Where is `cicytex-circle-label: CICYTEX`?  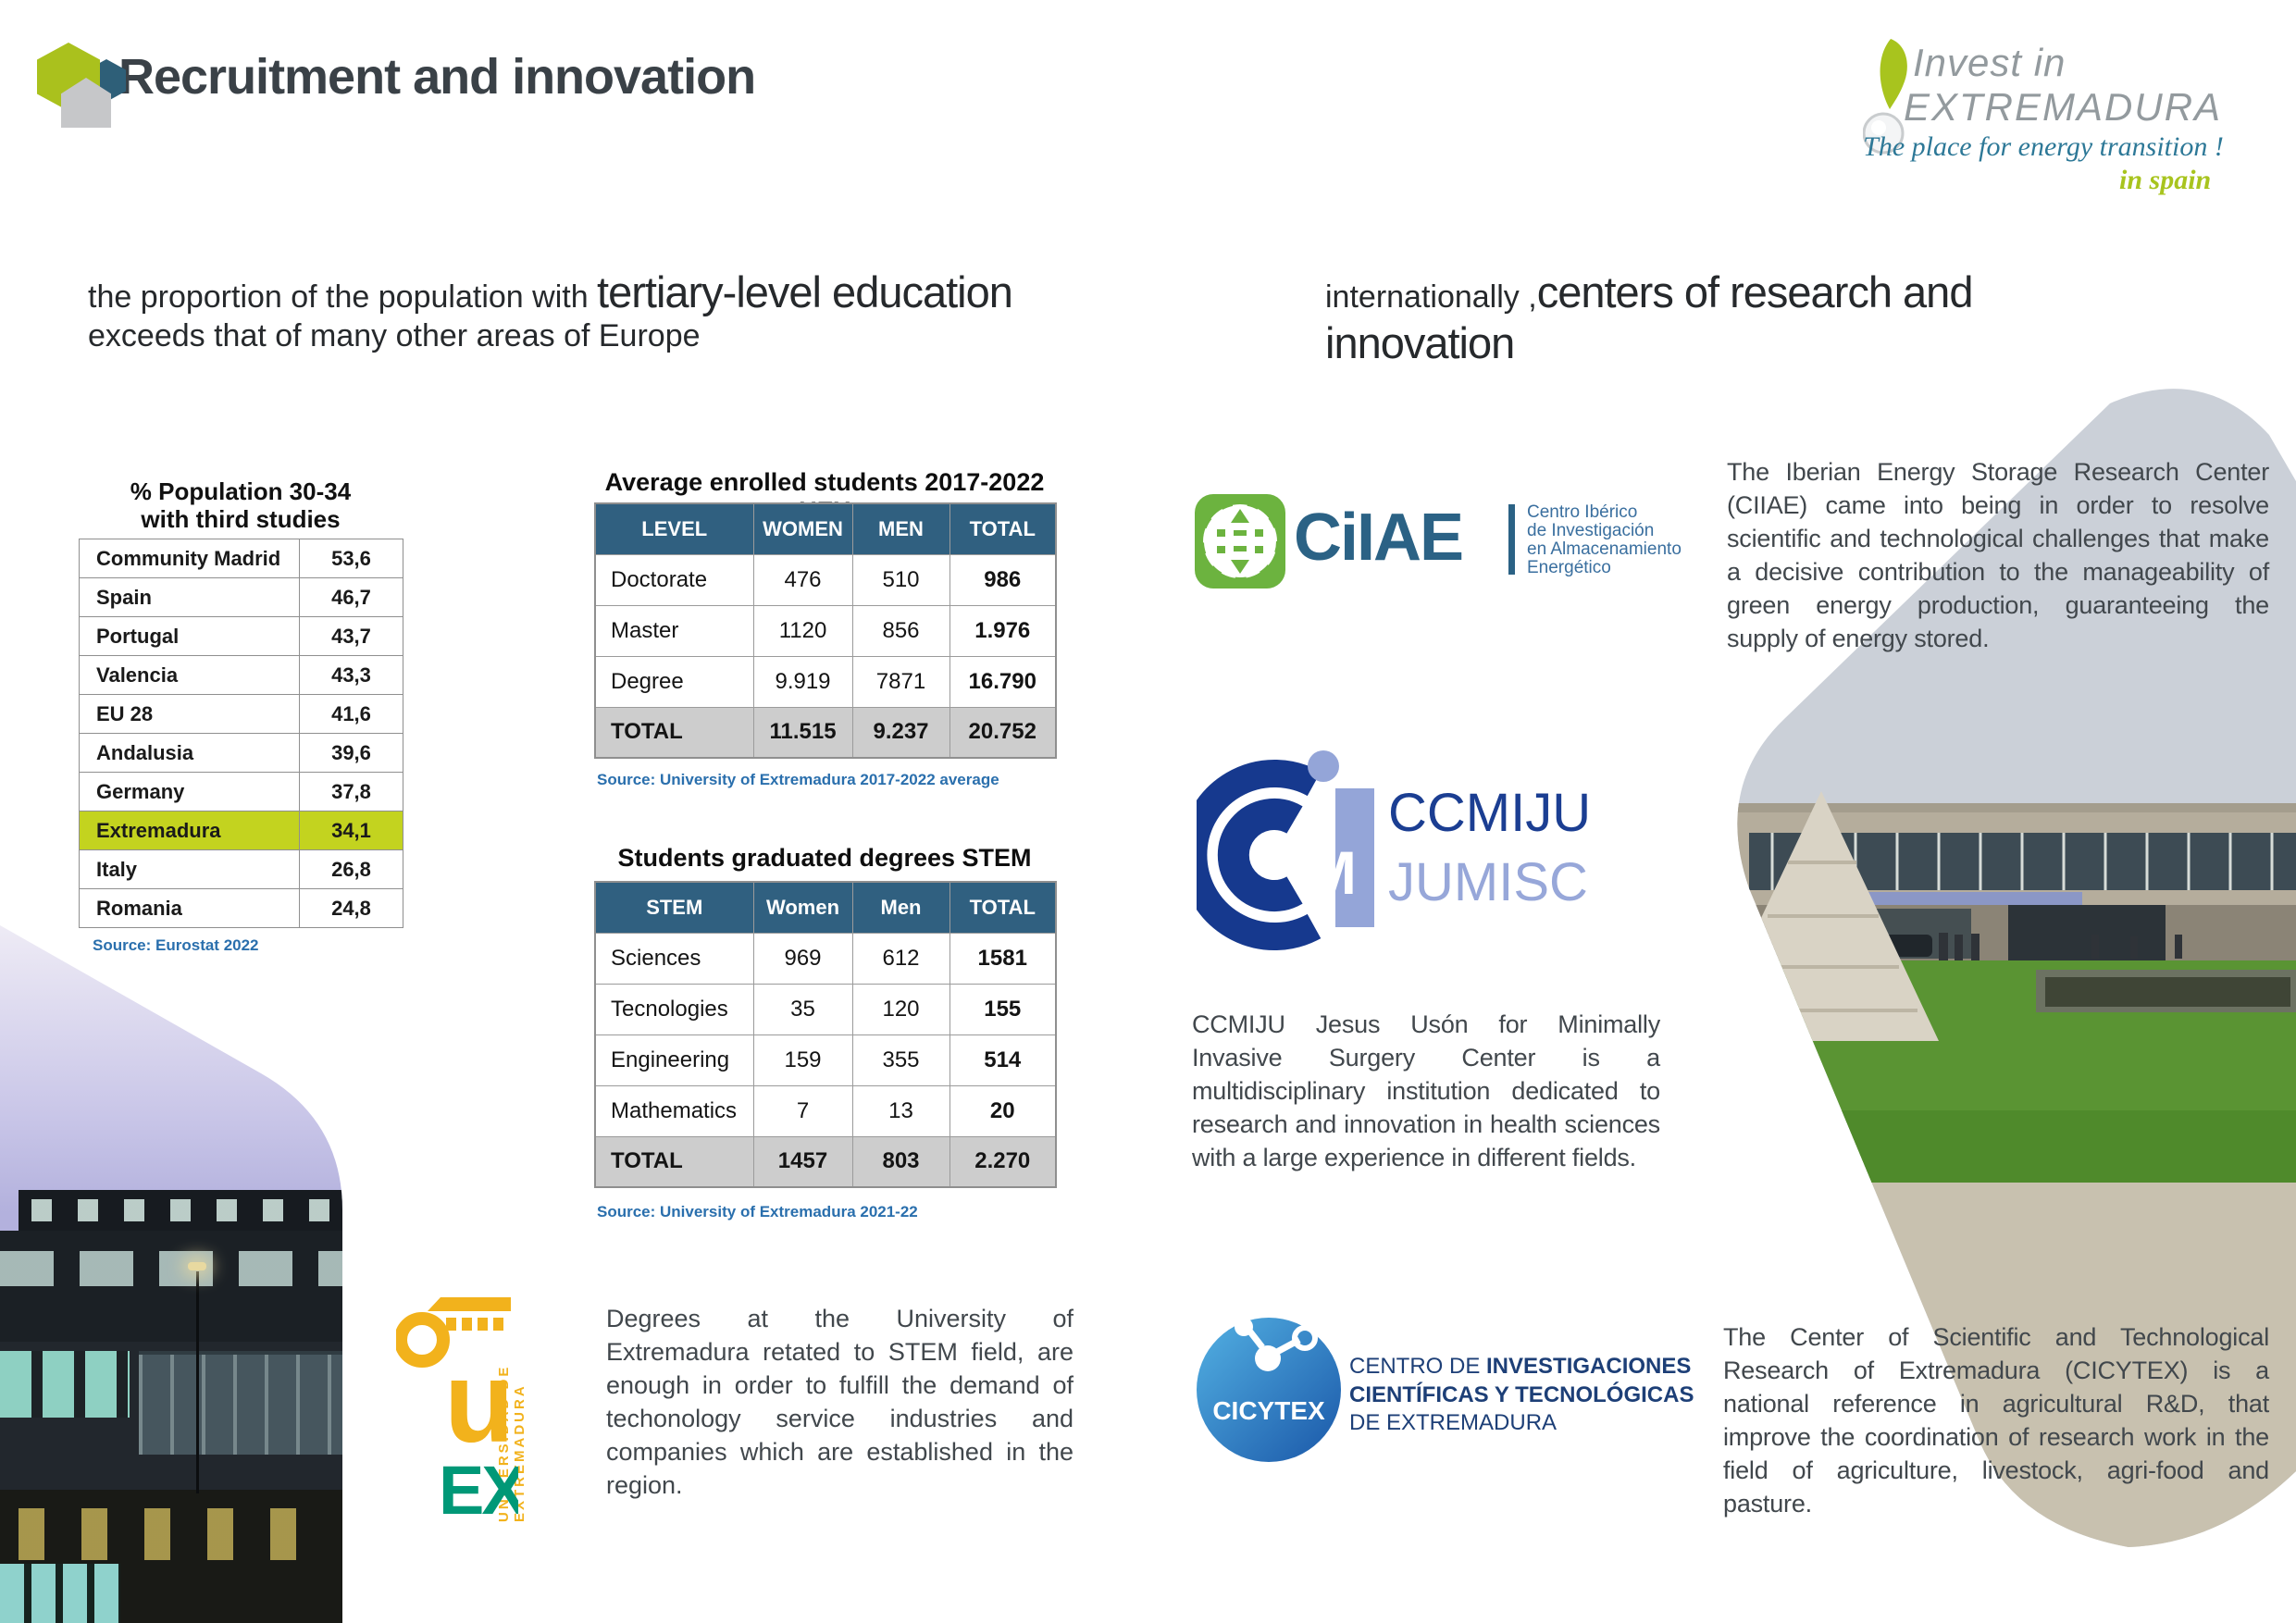
cicytex-circle-label: CICYTEX is located at coordinates (1269, 1410).